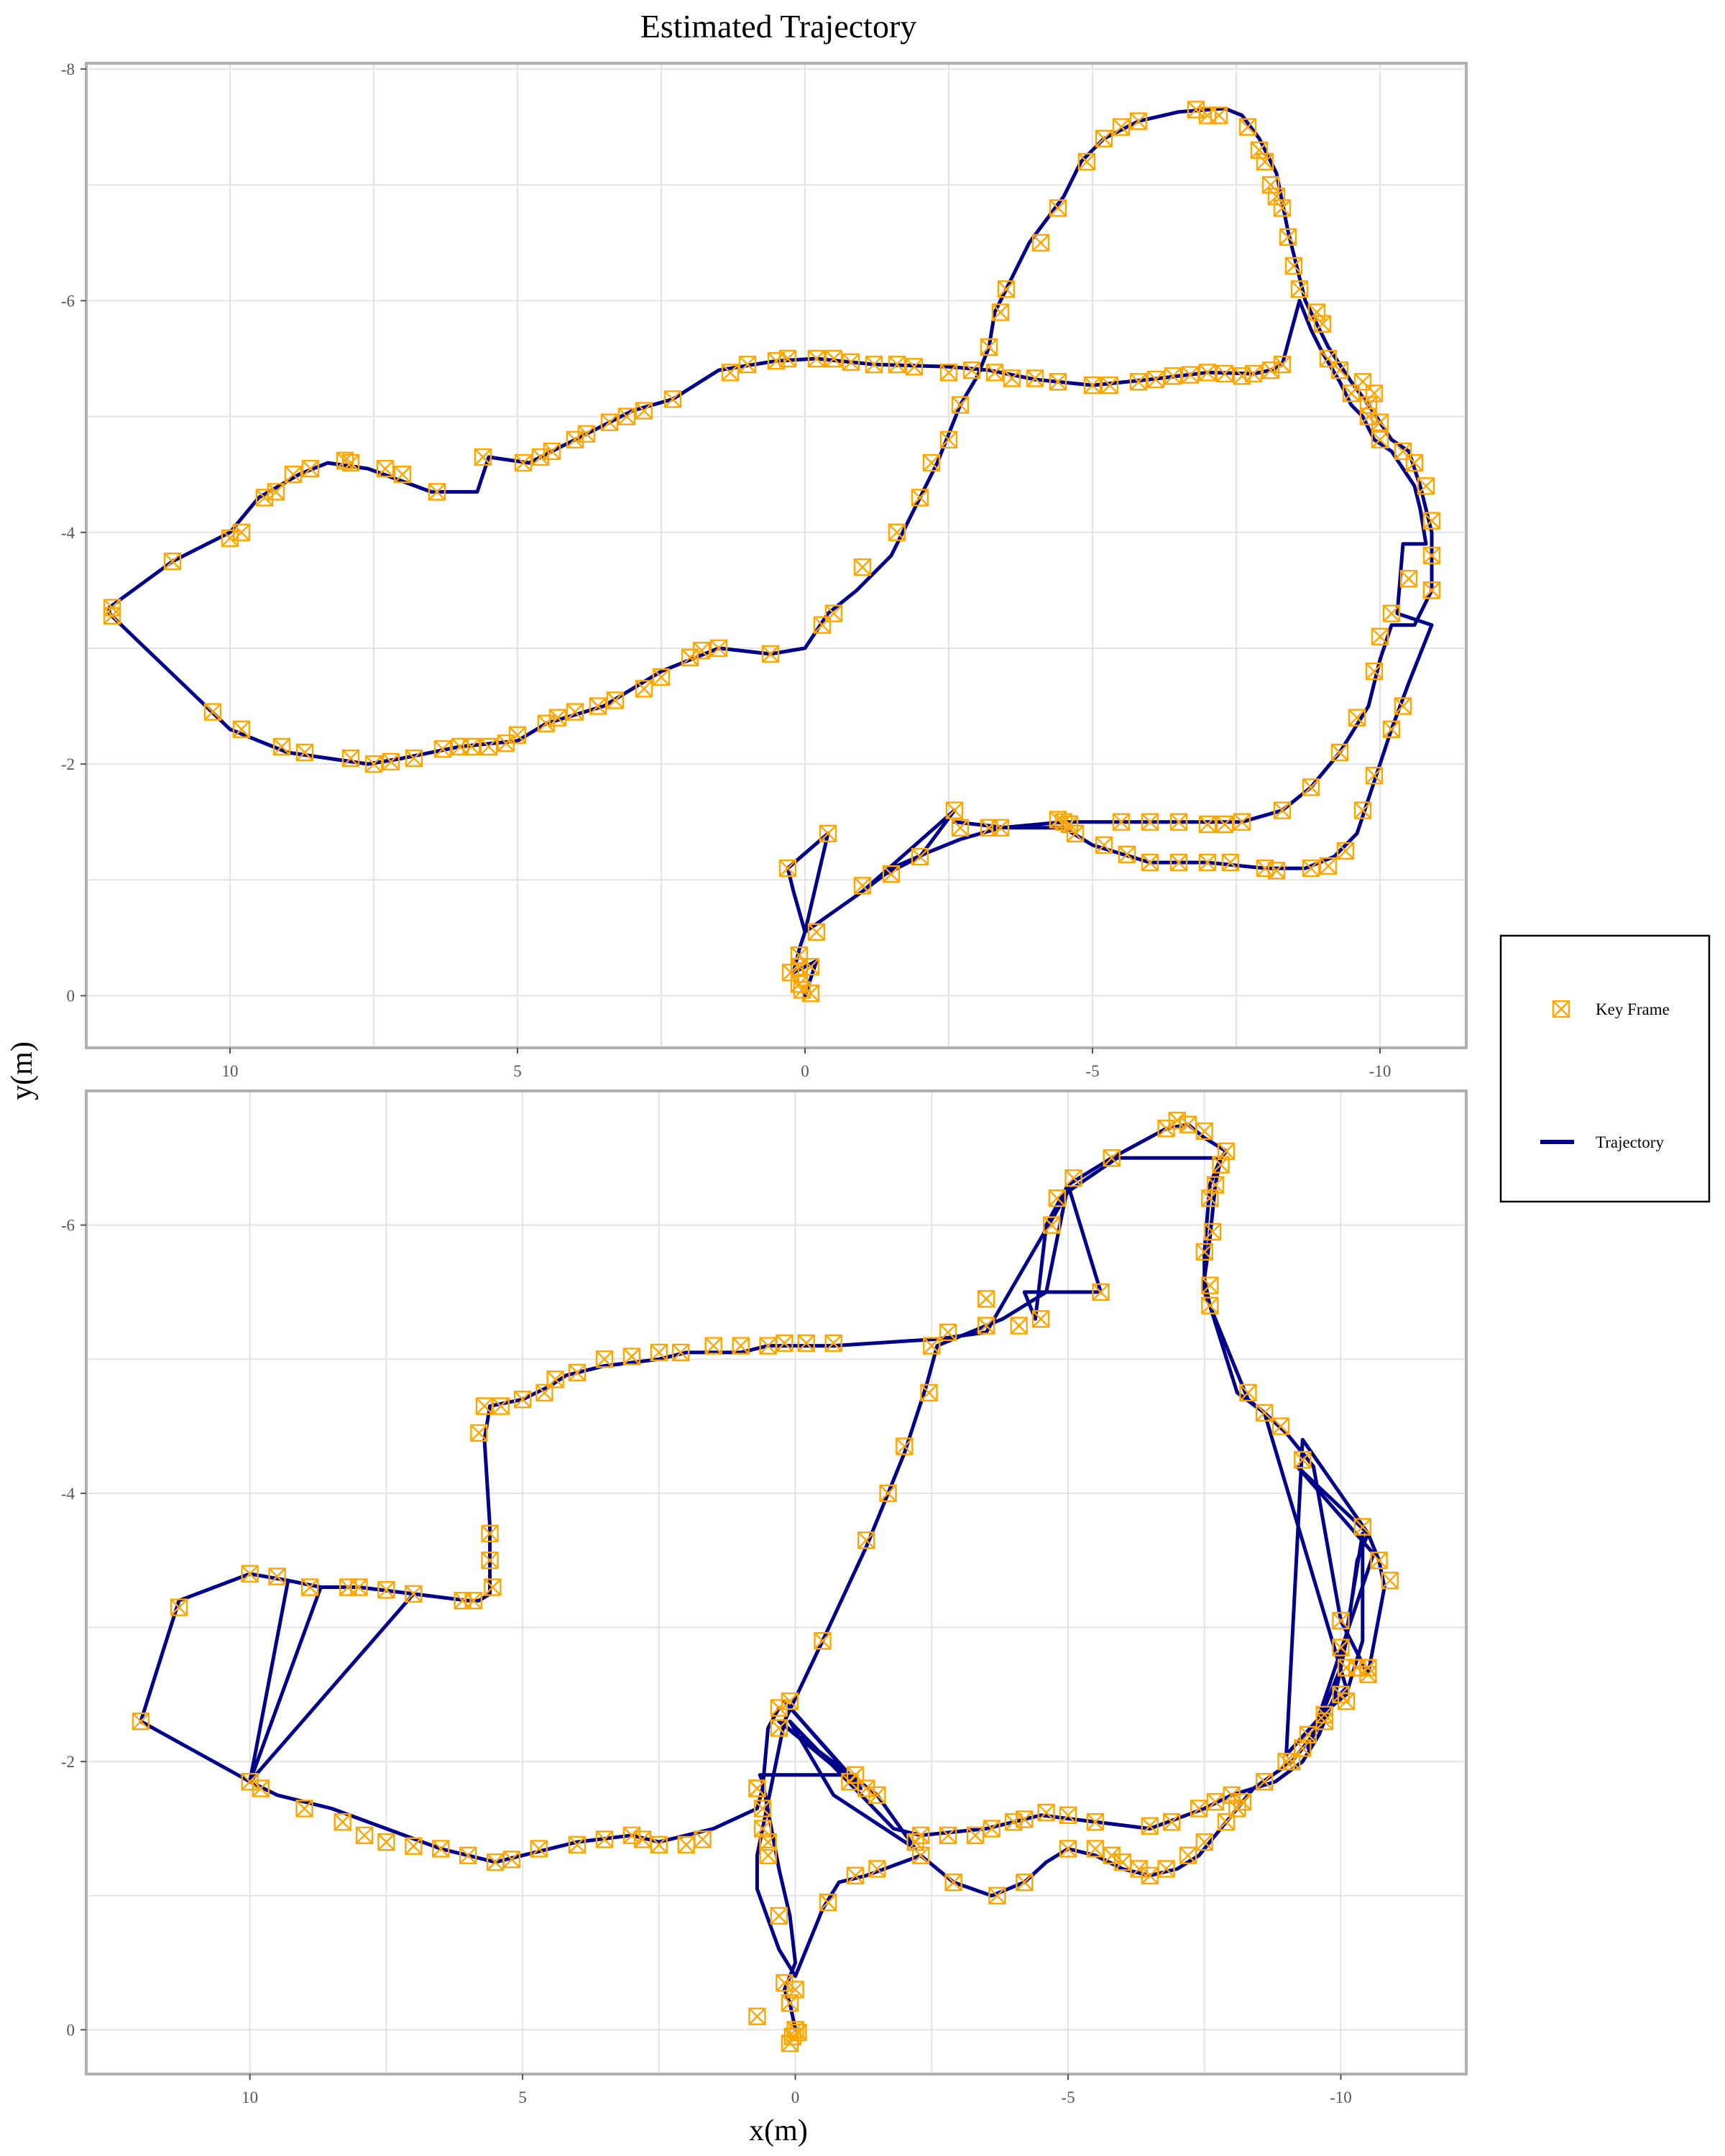  What do you see at coordinates (795, 2097) in the screenshot?
I see `x-tick-label: 0` at bounding box center [795, 2097].